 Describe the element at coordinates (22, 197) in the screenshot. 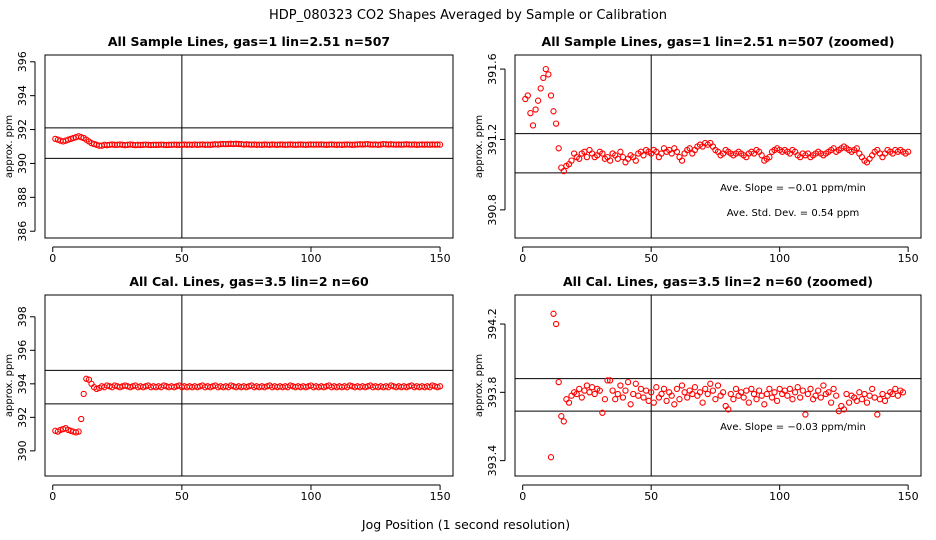

I see `y-tick-label: 388` at that location.